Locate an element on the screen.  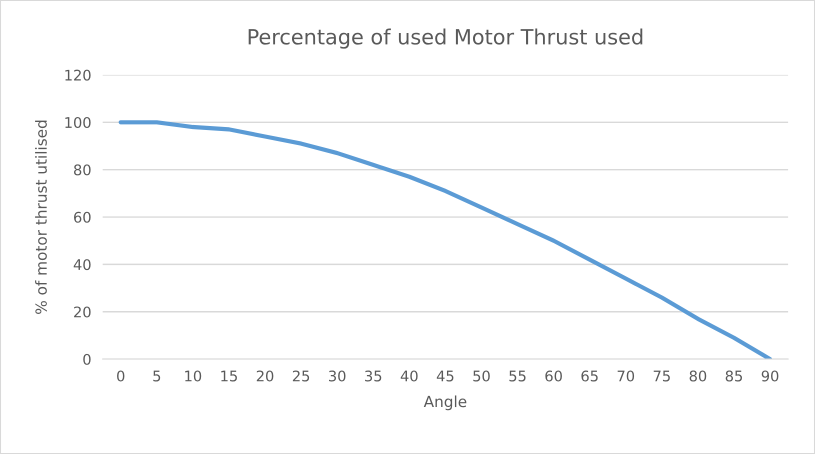
x-tick-label: 50 is located at coordinates (481, 376).